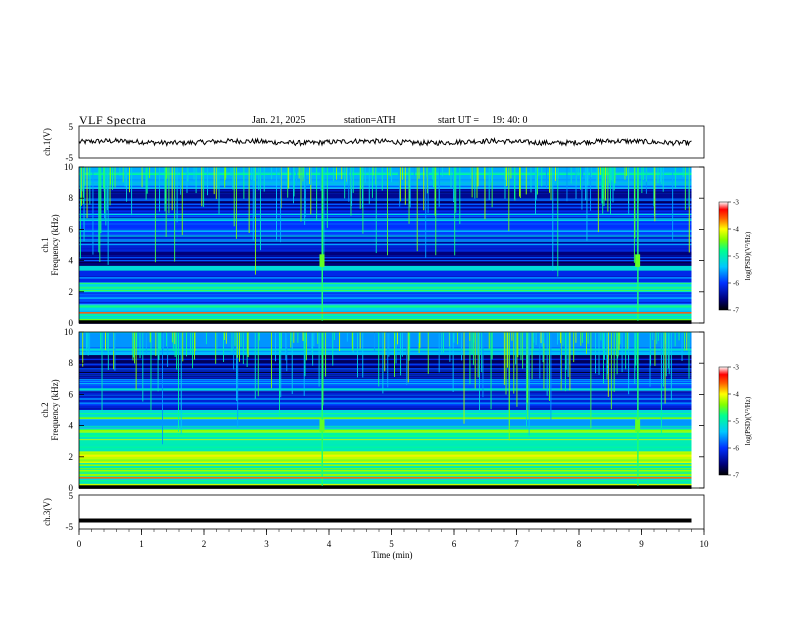 The height and width of the screenshot is (617, 792). What do you see at coordinates (736, 422) in the screenshot?
I see `colorbar-tick-label: -5` at bounding box center [736, 422].